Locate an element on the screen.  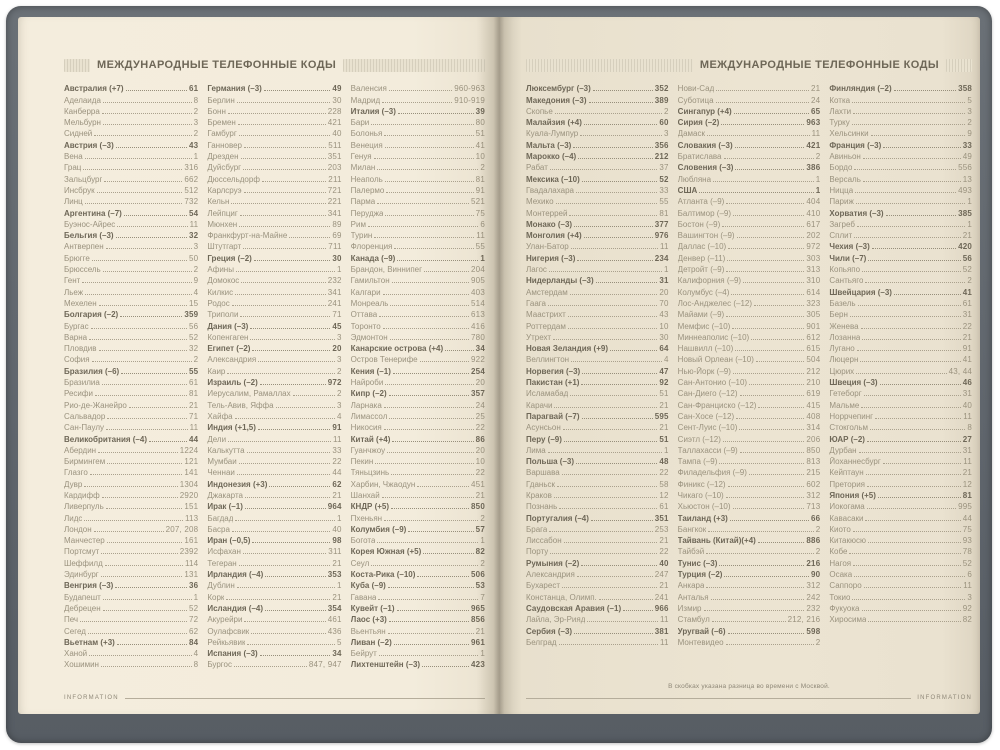
entry-label: Перуджа is located at coordinates (367, 213).